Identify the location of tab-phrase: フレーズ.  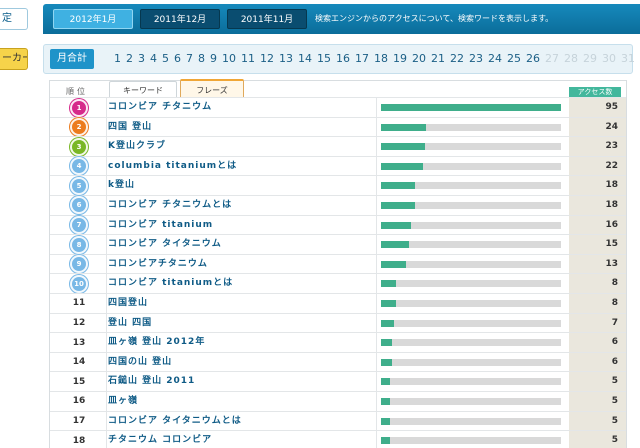
(212, 88).